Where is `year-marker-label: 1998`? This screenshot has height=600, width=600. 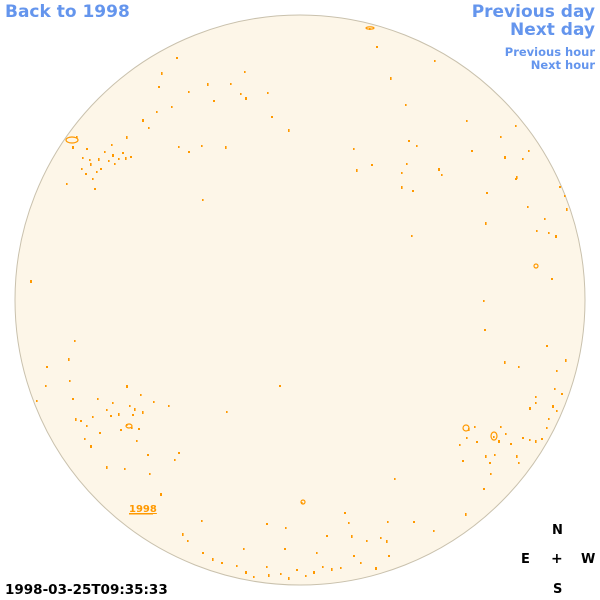 year-marker-label: 1998 is located at coordinates (143, 509).